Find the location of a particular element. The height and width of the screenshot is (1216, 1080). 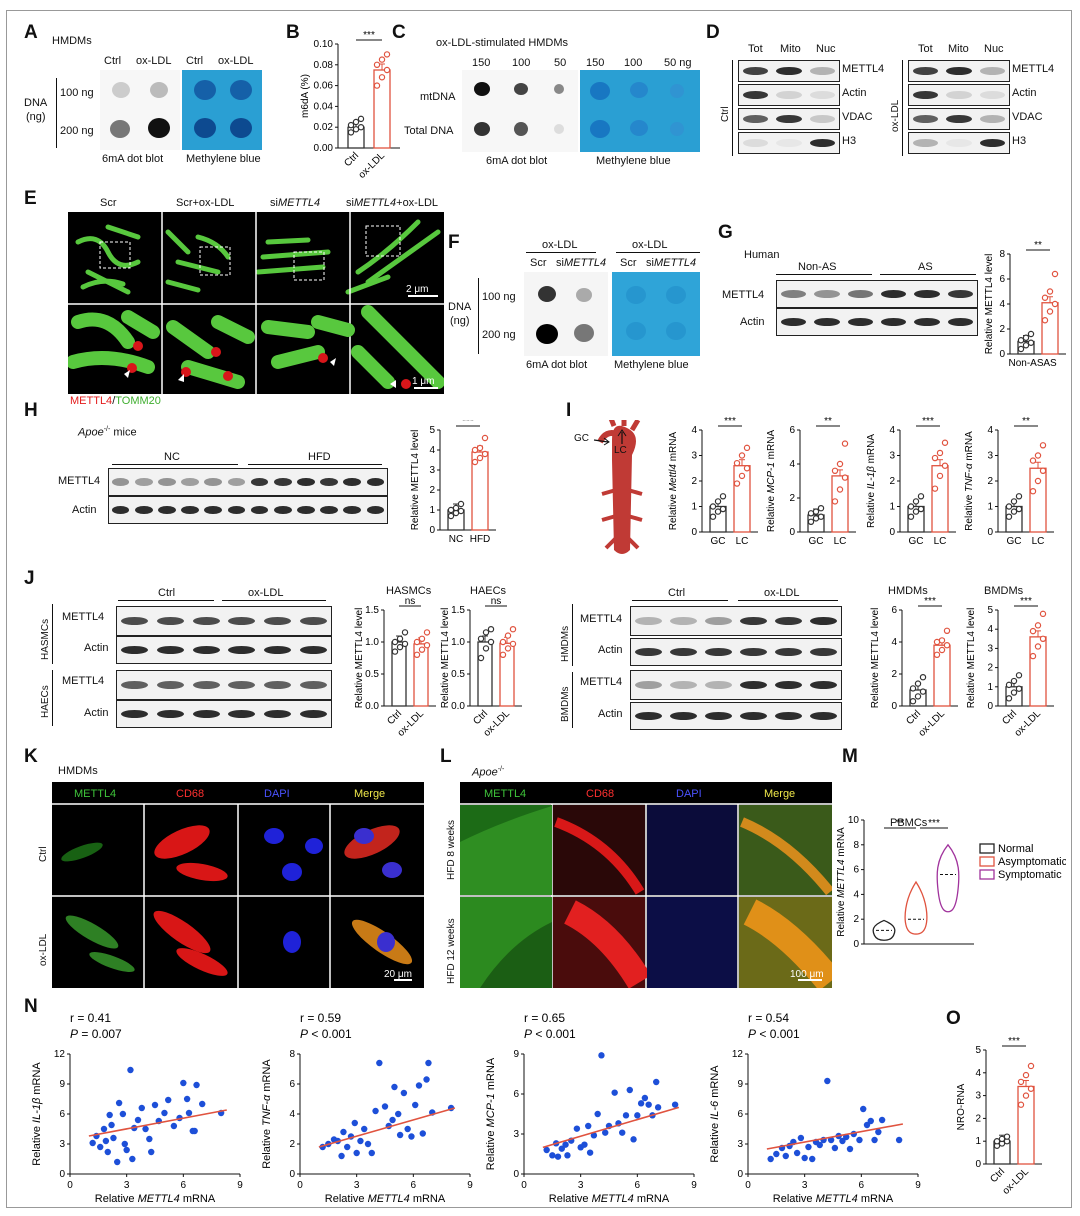

panel-a-row1: 100 ng is located at coordinates (77, 93).